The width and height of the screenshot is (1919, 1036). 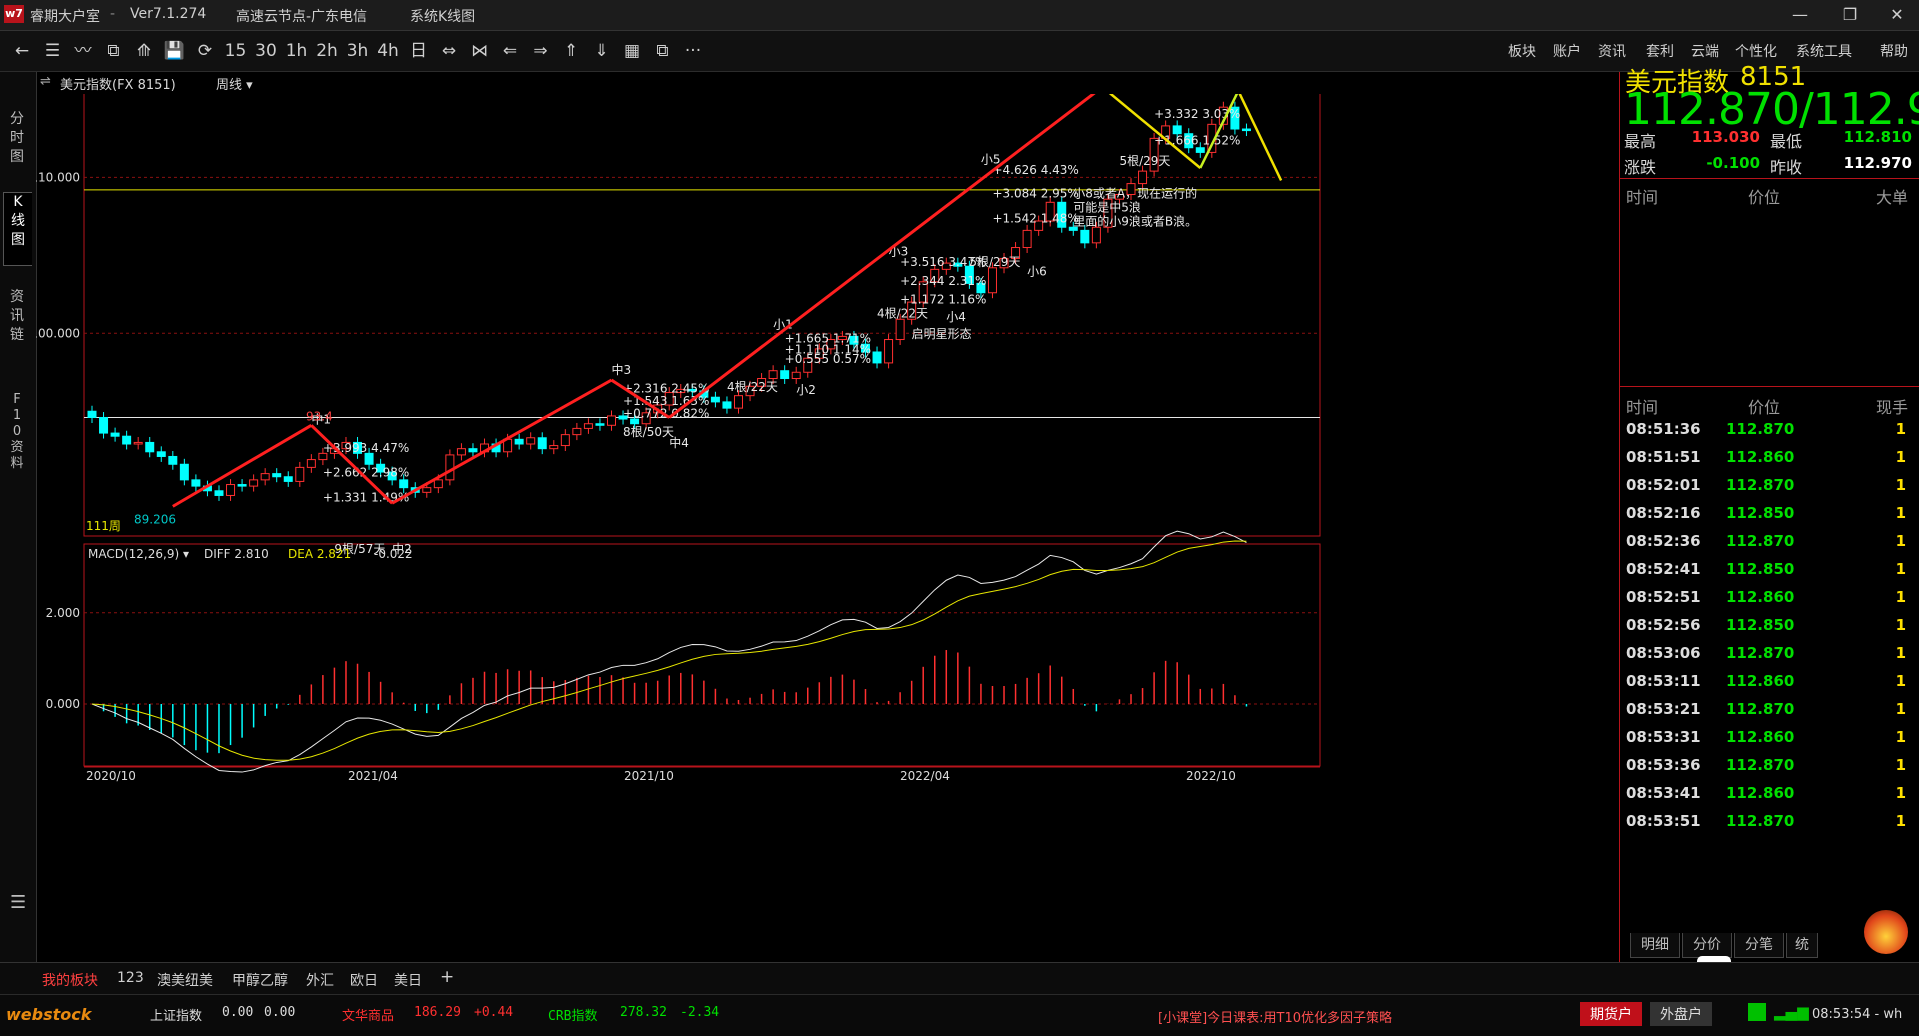 I want to click on toolbar-button: ⟰, so click(x=144, y=51).